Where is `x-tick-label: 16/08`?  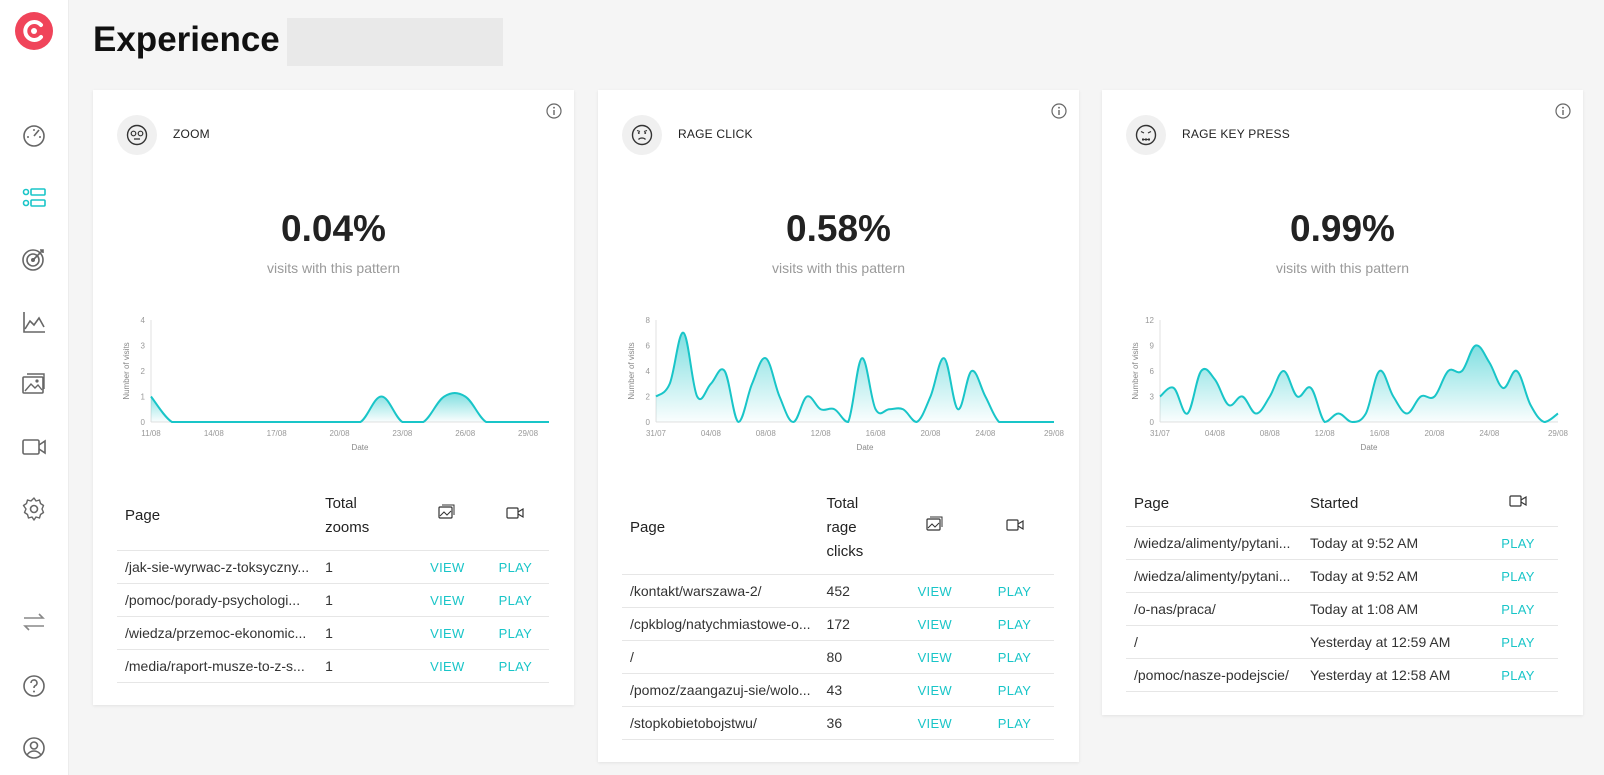
x-tick-label: 16/08 is located at coordinates (876, 433).